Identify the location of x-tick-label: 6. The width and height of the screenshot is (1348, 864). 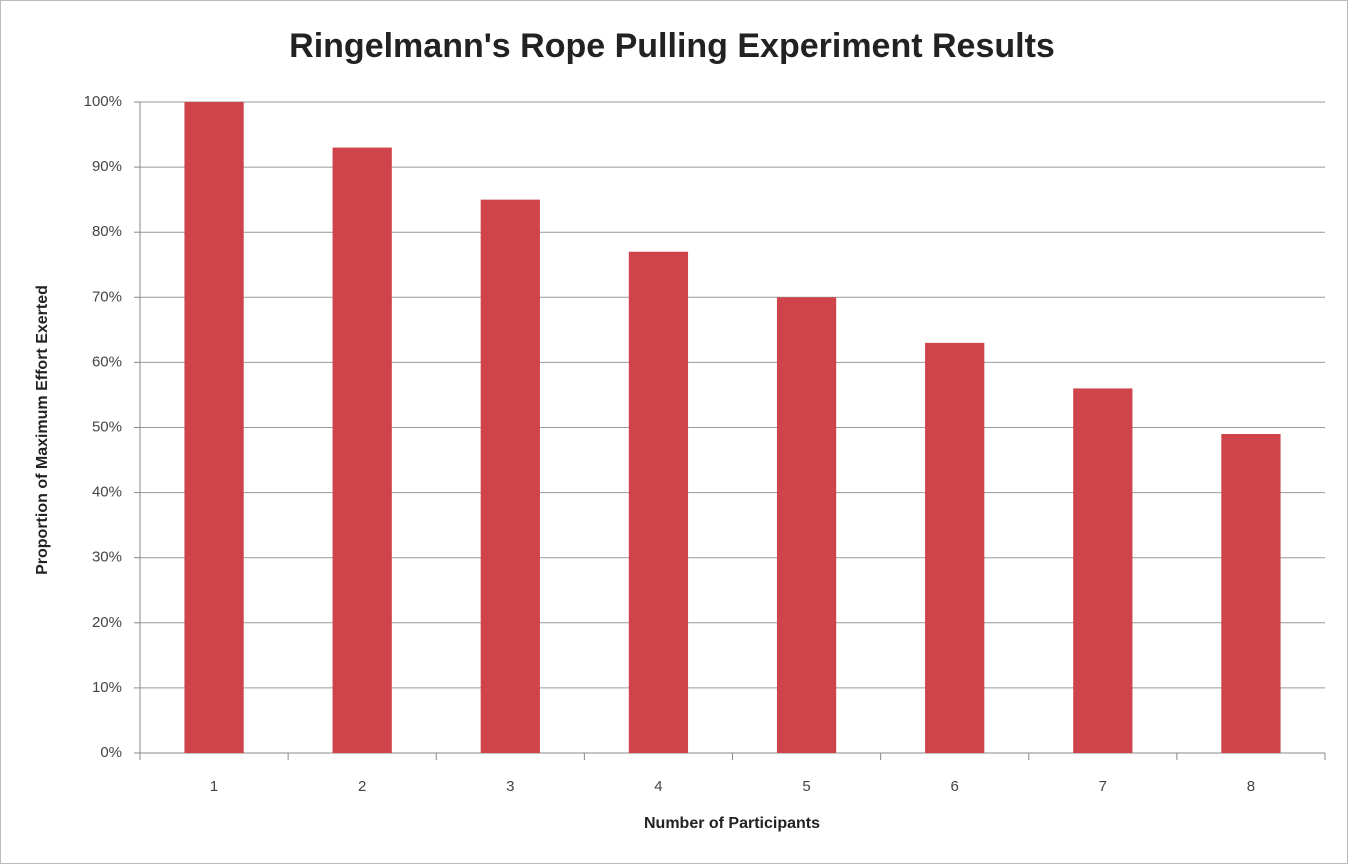
(955, 786).